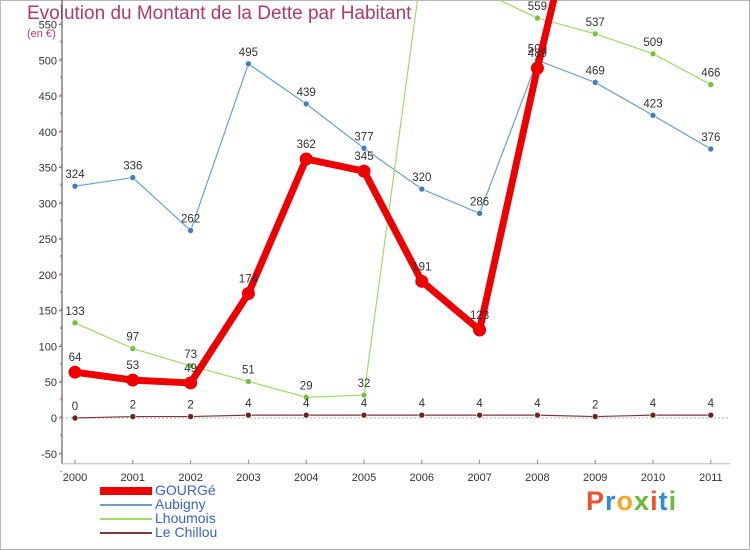 The height and width of the screenshot is (550, 750). Describe the element at coordinates (54, 419) in the screenshot. I see `y-tick-label: 0` at that location.